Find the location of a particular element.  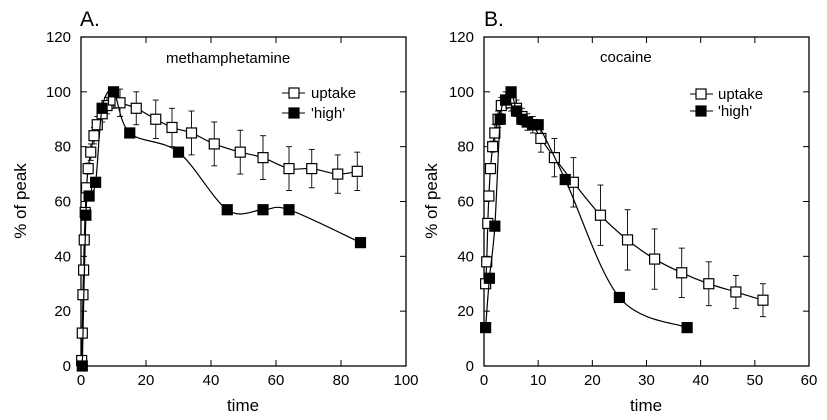

x-tick-label: 30 is located at coordinates (646, 380).